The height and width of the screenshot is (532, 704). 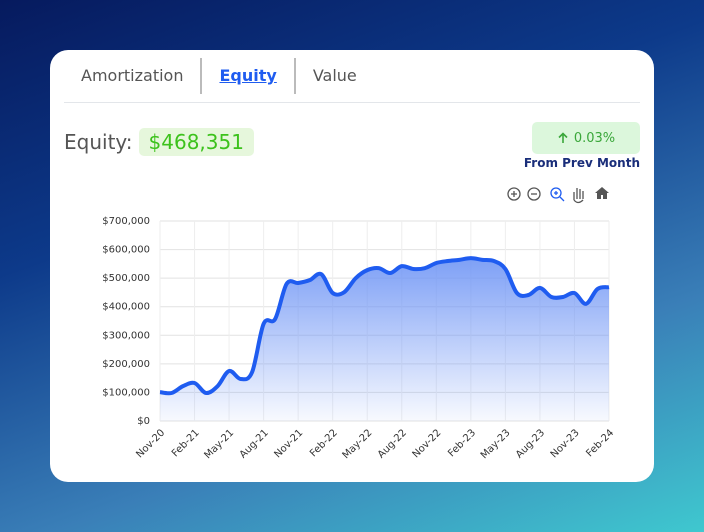 I want to click on arrow-up, so click(x=563, y=137).